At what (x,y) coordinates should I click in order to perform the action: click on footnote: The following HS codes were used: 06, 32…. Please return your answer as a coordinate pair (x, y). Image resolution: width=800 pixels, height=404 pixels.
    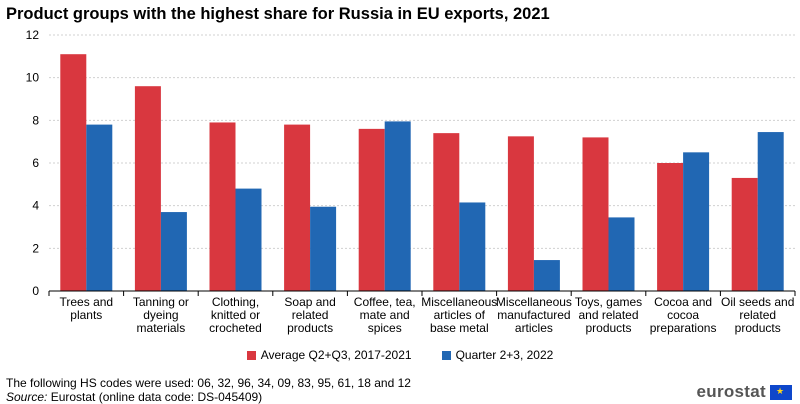
    Looking at the image, I should click on (208, 383).